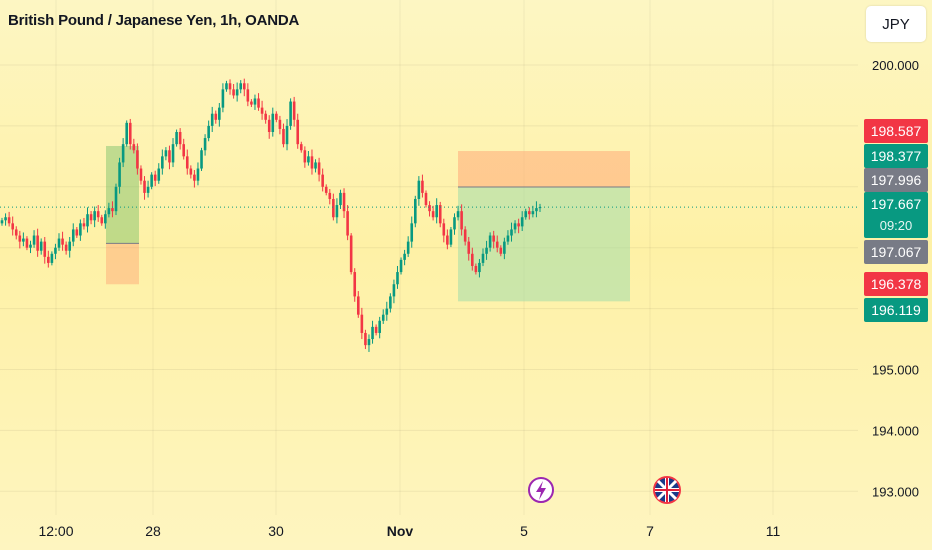 This screenshot has height=550, width=932. What do you see at coordinates (524, 531) in the screenshot?
I see `time-tick-label: 5` at bounding box center [524, 531].